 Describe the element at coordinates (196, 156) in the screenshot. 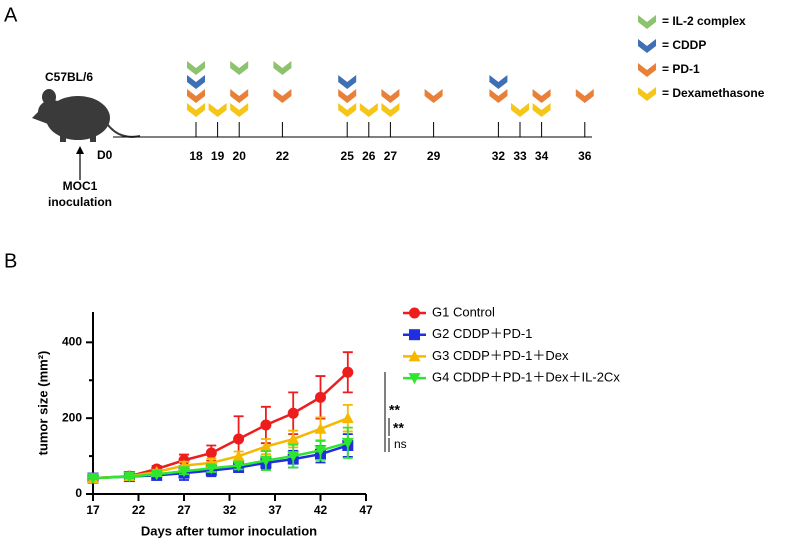

I see `day-label: 18` at that location.